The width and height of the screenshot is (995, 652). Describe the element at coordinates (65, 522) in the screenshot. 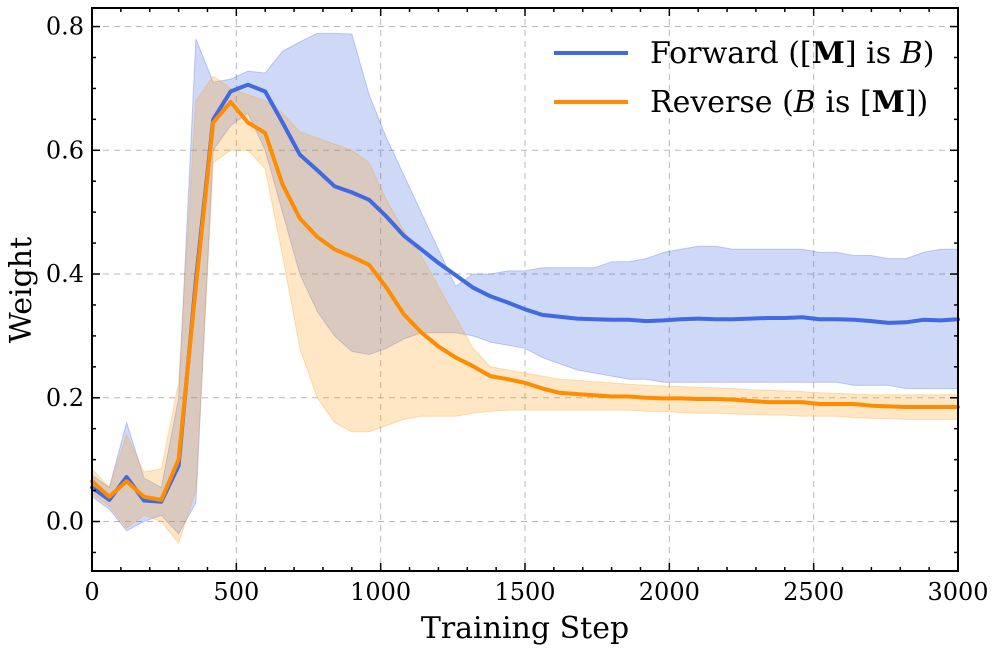

I see `y-tick-label: 0.0` at that location.